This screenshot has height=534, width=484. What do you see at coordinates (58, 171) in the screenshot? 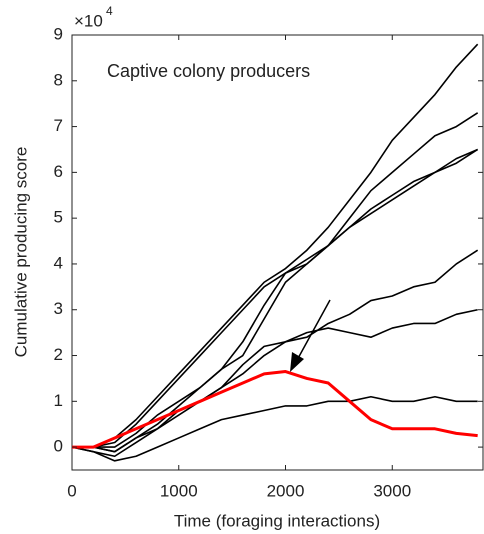
I see `y-tick-label: 6` at bounding box center [58, 171].